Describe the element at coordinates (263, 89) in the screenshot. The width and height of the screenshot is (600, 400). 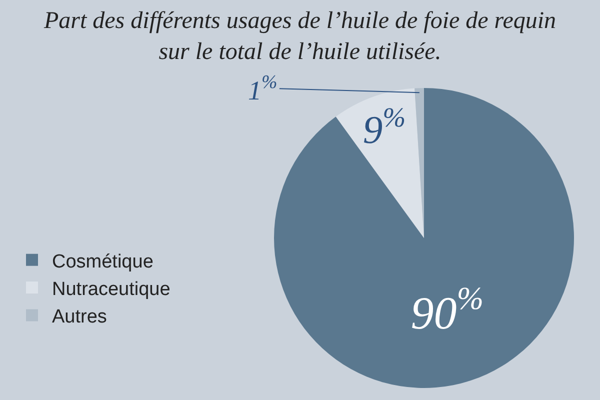
I see `data-label: 1$^{%}$` at that location.